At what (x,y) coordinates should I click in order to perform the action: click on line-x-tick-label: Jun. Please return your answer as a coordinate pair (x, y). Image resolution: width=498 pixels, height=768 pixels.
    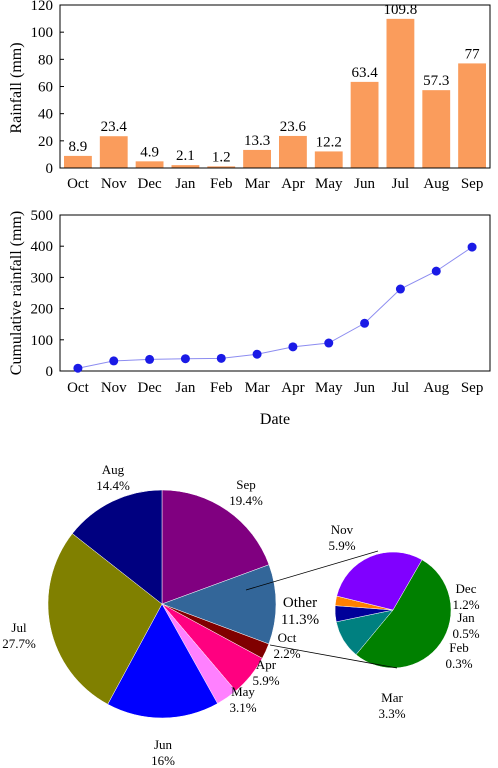
    Looking at the image, I should click on (364, 388).